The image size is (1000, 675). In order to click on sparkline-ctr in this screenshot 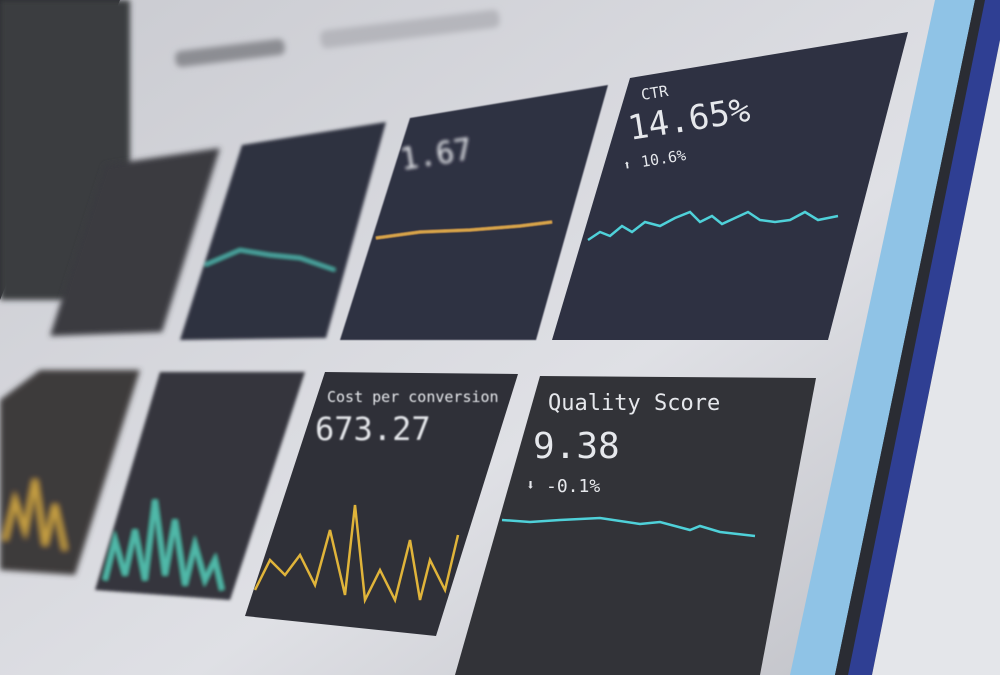, I will do `click(713, 226)`.